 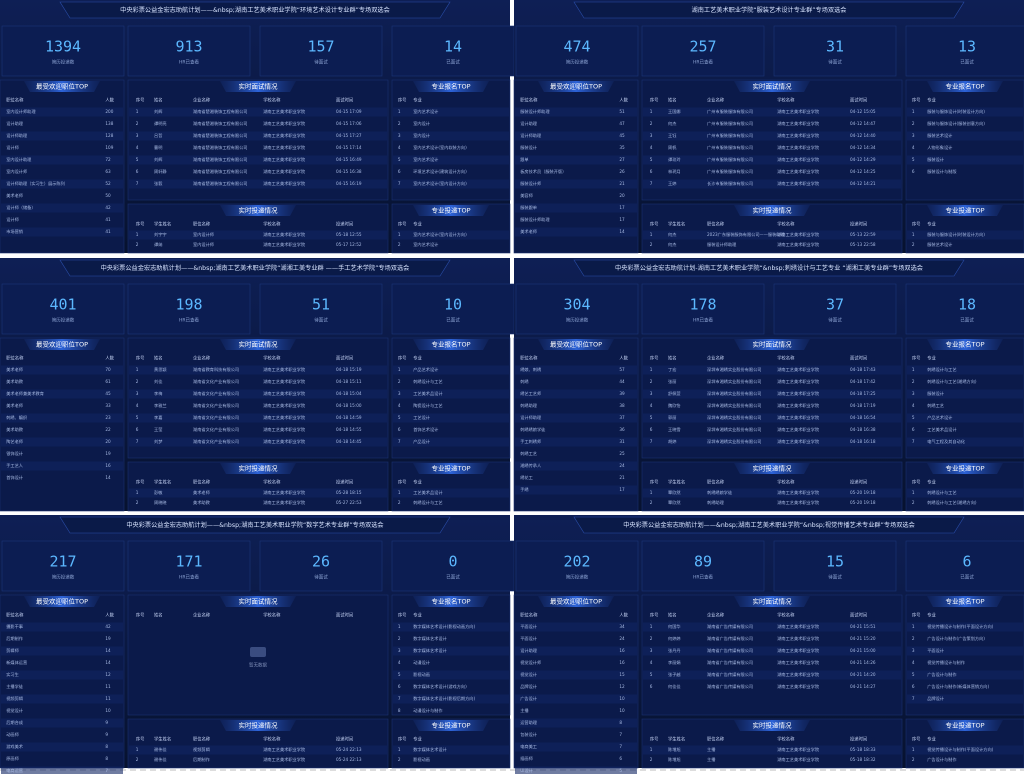 I want to click on table-cell: 70, so click(x=108, y=369).